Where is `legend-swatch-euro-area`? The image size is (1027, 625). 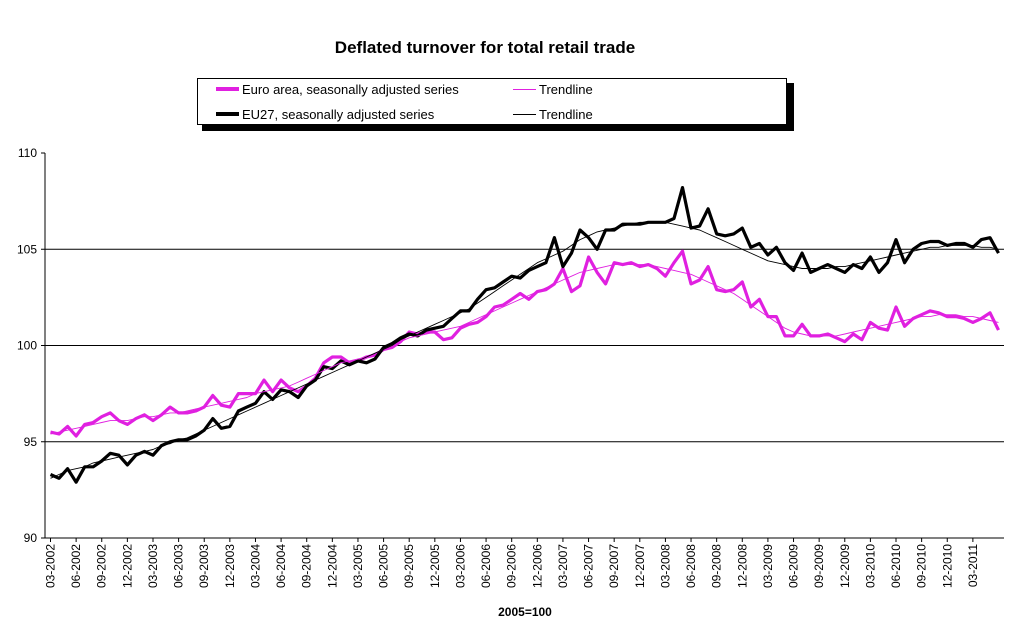 legend-swatch-euro-area is located at coordinates (227, 89).